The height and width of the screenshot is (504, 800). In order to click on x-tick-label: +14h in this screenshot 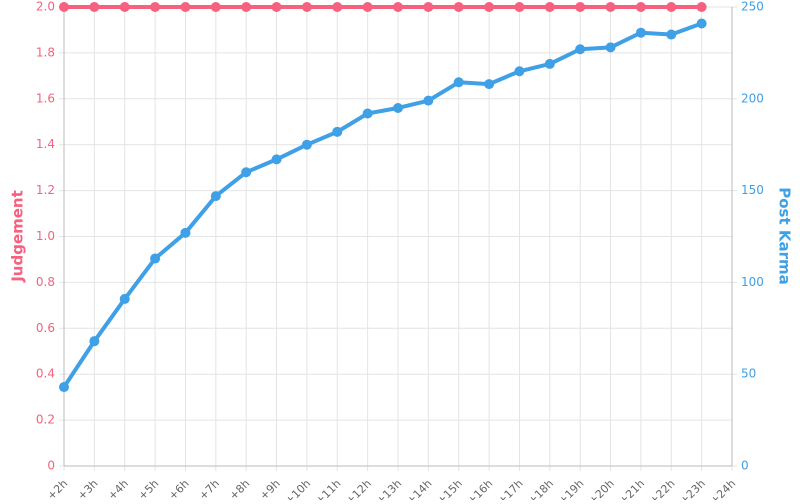, I will do `click(419, 488)`.